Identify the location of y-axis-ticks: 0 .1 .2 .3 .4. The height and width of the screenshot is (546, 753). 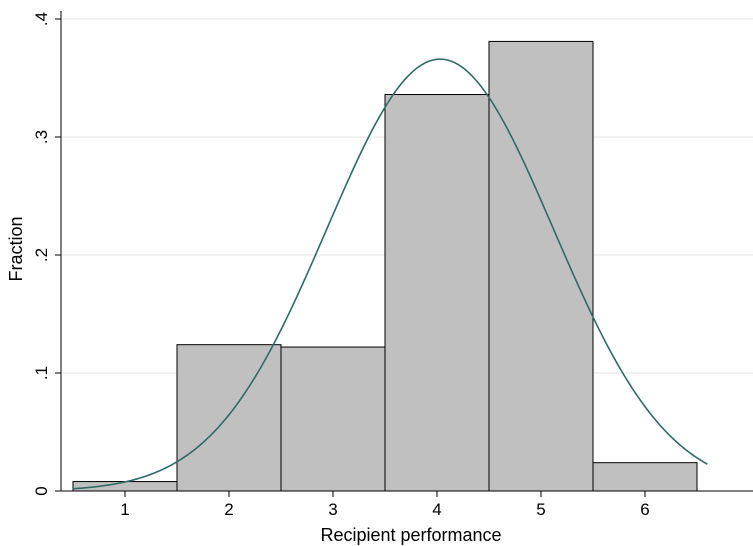
(46, 254).